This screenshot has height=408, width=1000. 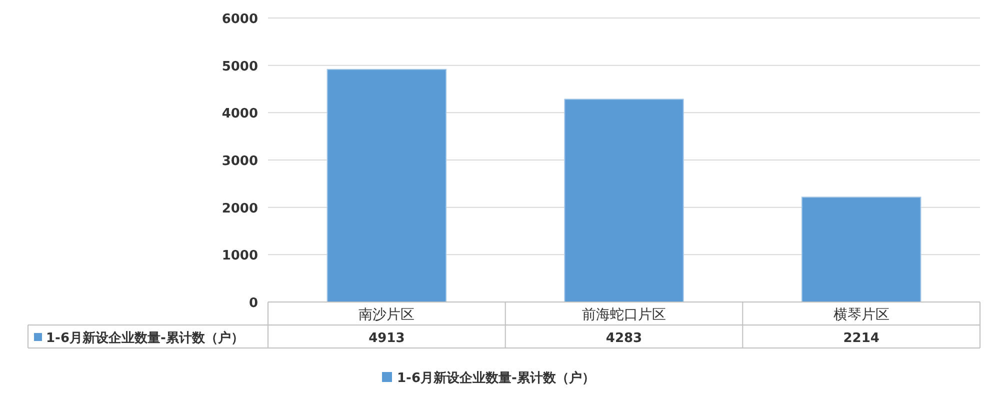 What do you see at coordinates (145, 338) in the screenshot?
I see `text: 1-6月新设企业数量-累计数（户）` at bounding box center [145, 338].